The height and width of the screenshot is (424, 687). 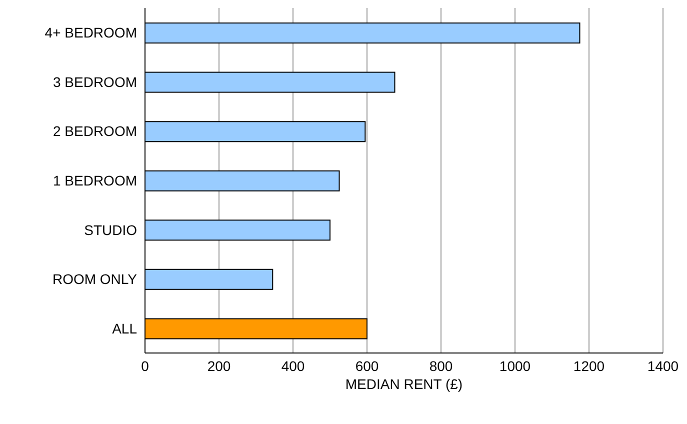 What do you see at coordinates (404, 384) in the screenshot?
I see `x-axis-title: MEDIAN RENT (£)` at bounding box center [404, 384].